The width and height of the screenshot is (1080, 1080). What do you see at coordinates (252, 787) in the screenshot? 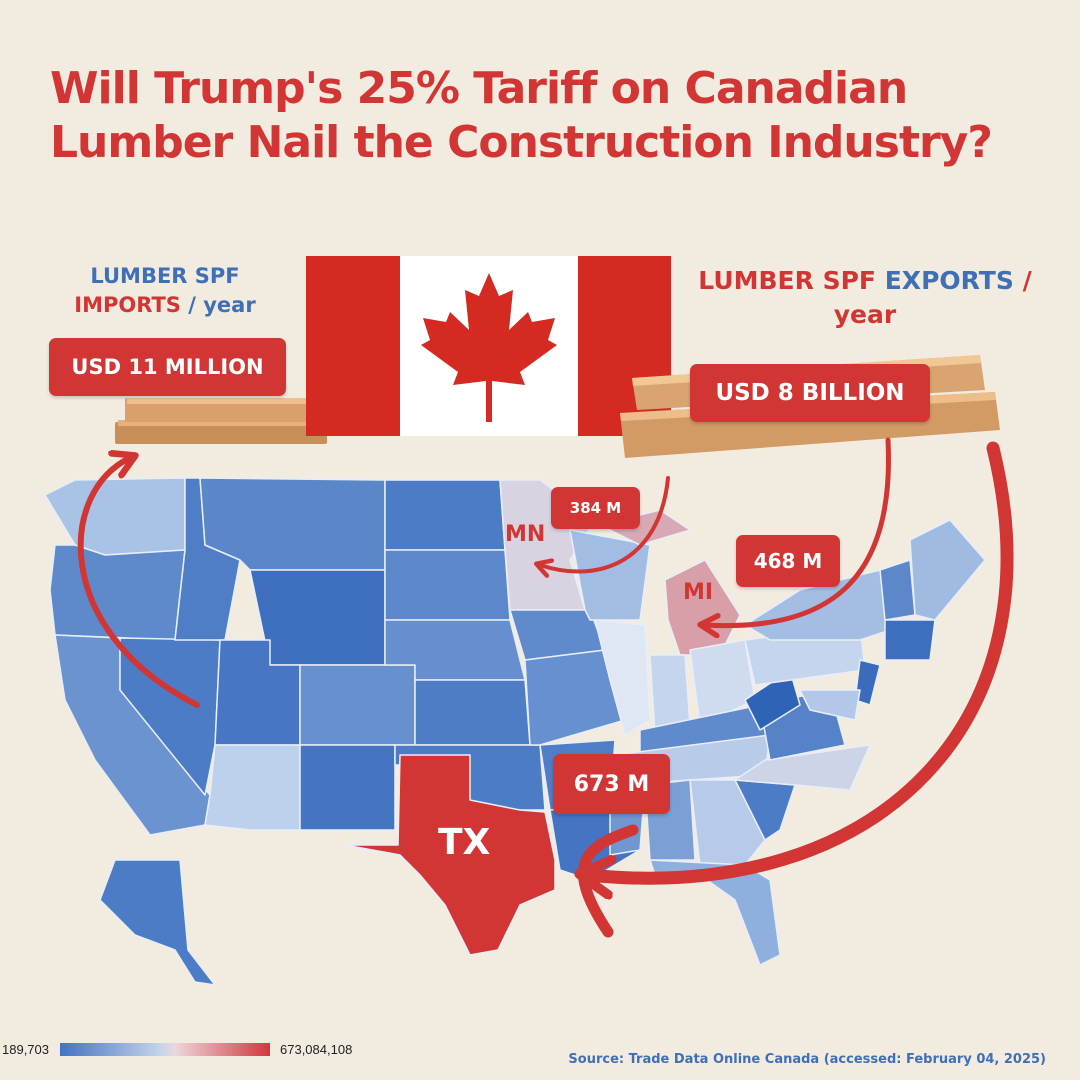
I see `state-az` at bounding box center [252, 787].